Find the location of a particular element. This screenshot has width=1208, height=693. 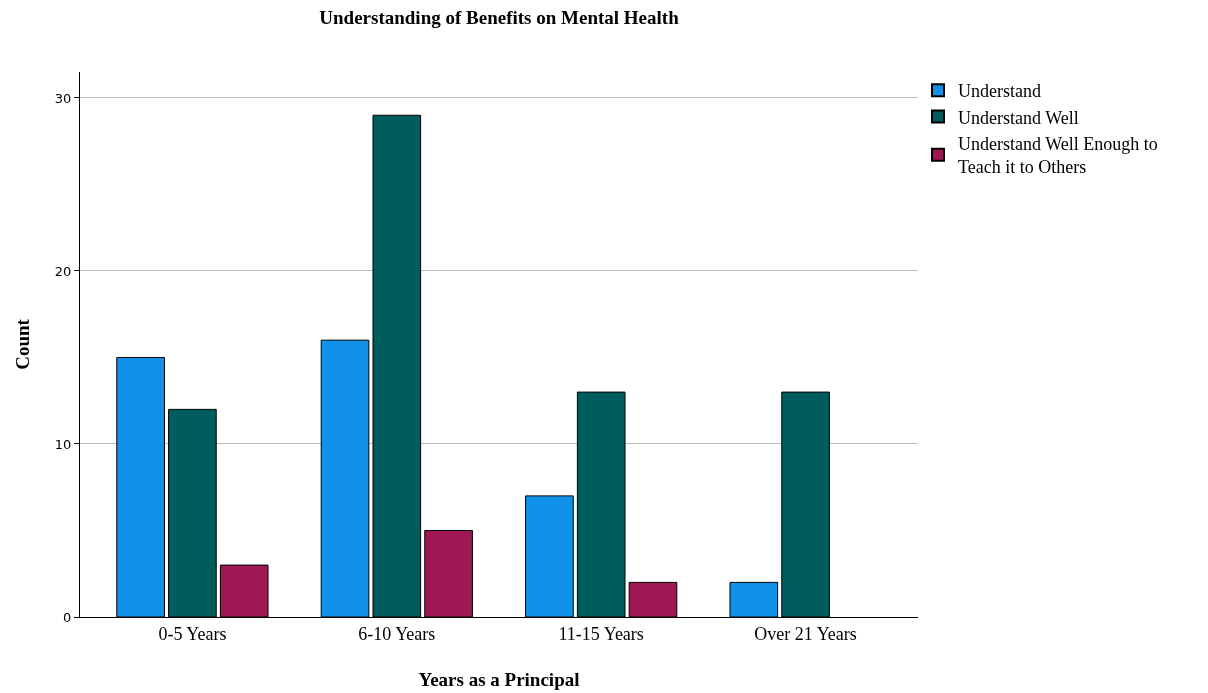

legend-label: Understand is located at coordinates (999, 91).